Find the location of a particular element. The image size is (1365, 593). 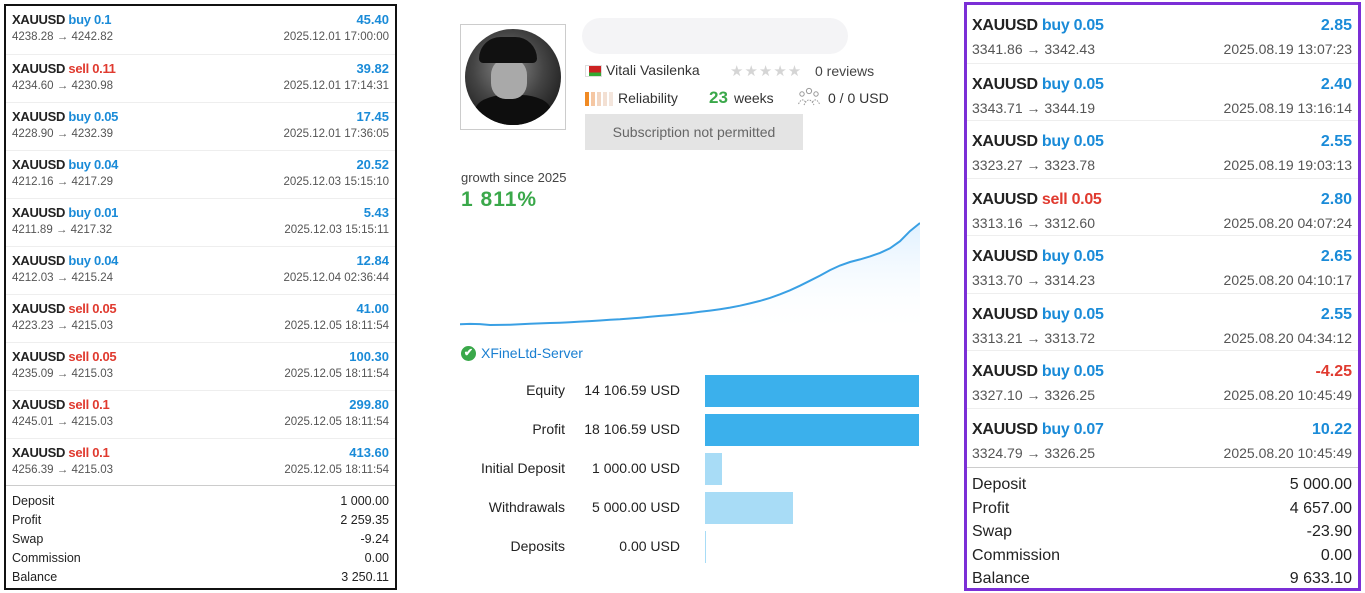

trade-profit: 413.60 is located at coordinates (369, 452).